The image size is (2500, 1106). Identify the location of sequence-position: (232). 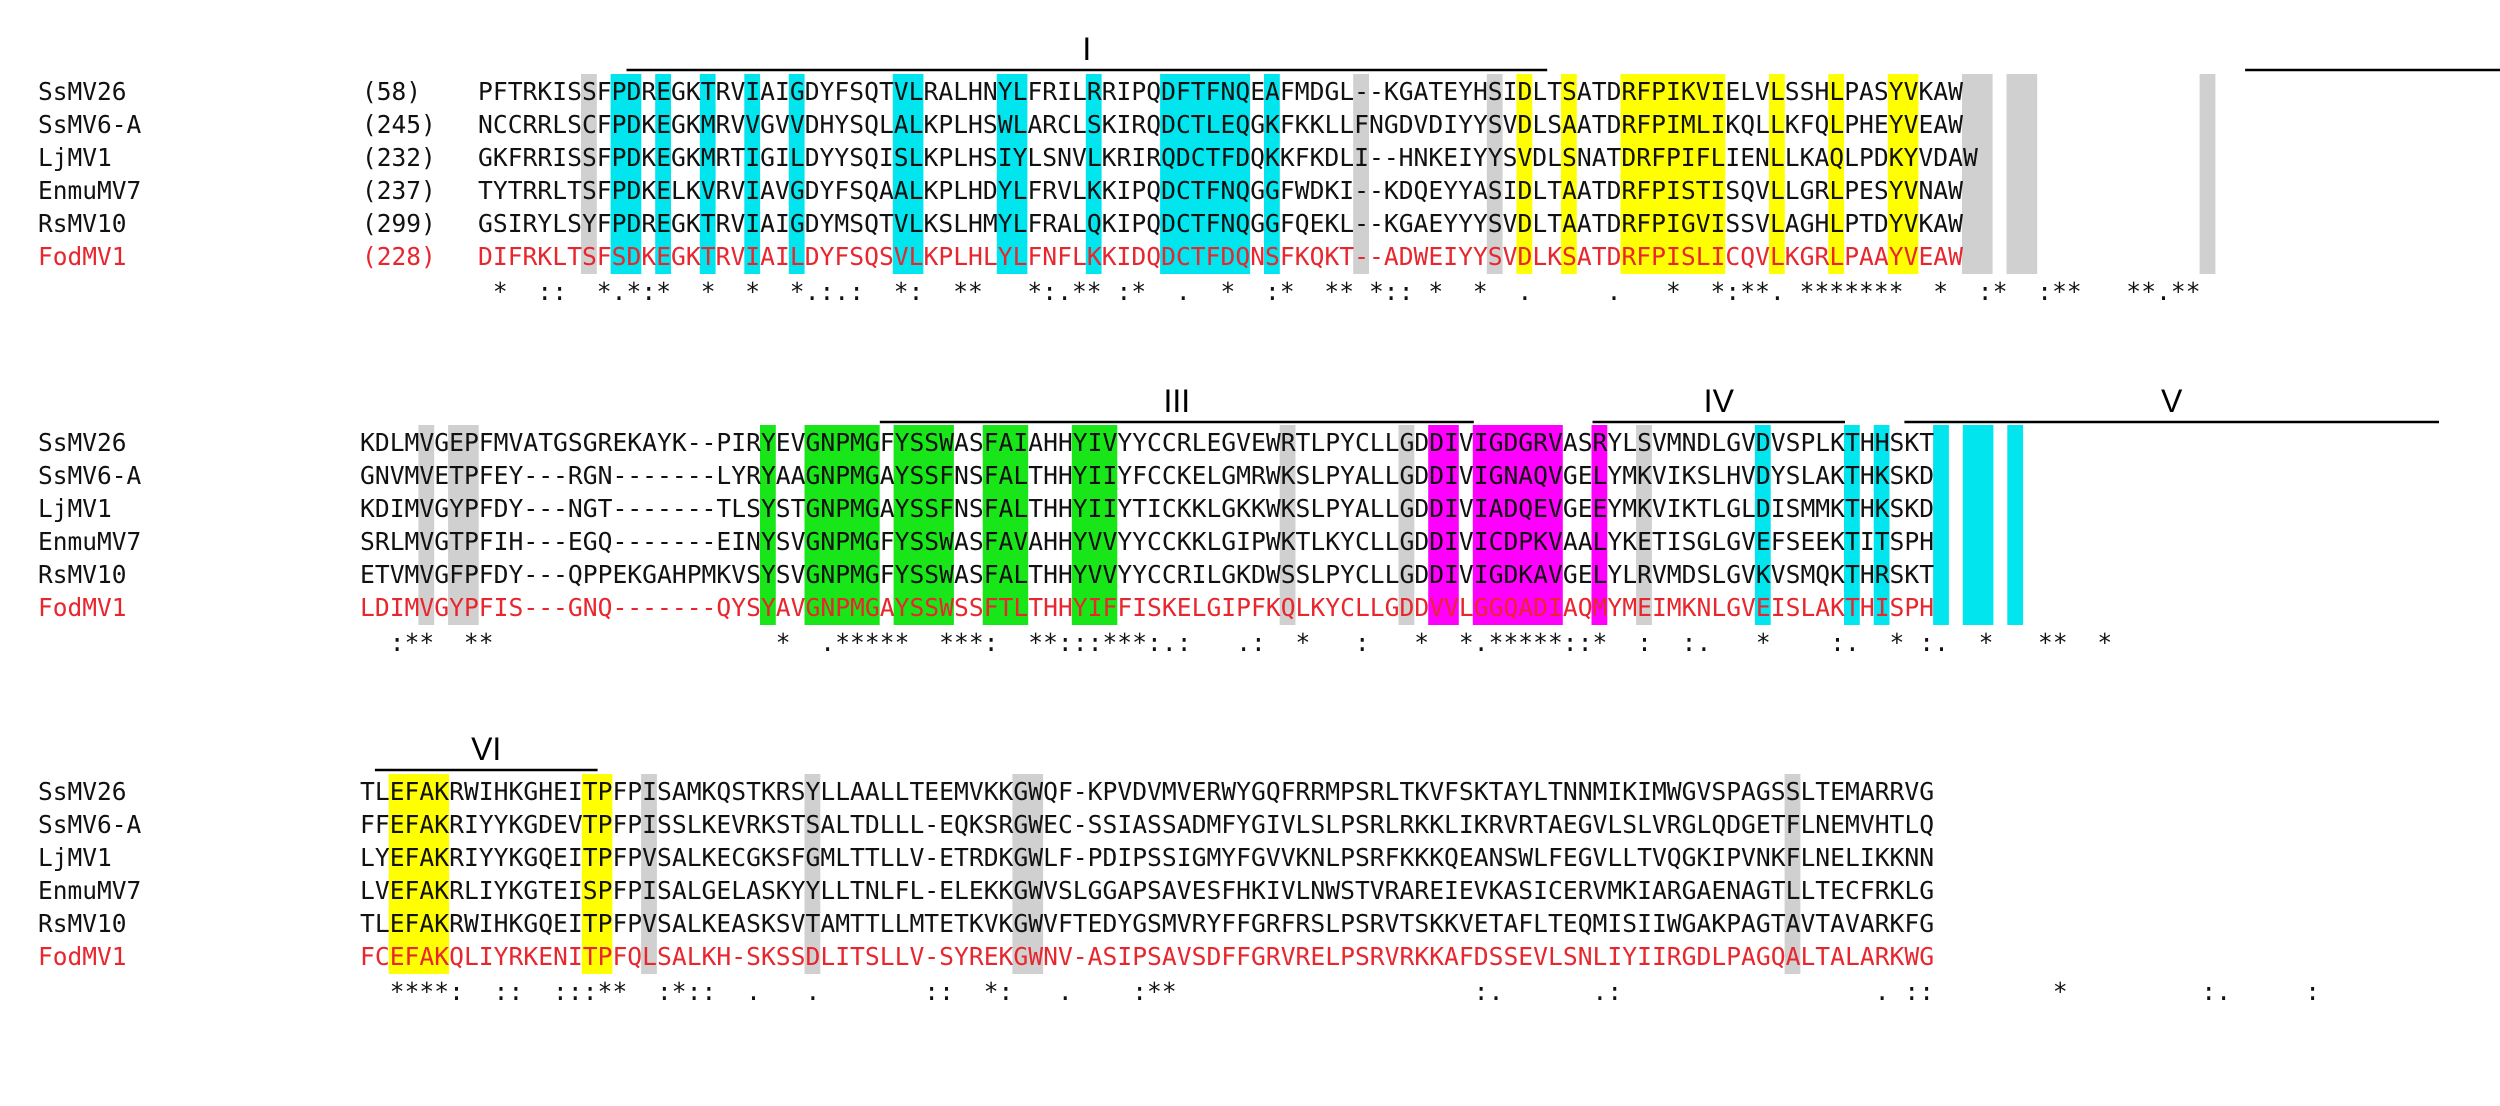
(399, 157).